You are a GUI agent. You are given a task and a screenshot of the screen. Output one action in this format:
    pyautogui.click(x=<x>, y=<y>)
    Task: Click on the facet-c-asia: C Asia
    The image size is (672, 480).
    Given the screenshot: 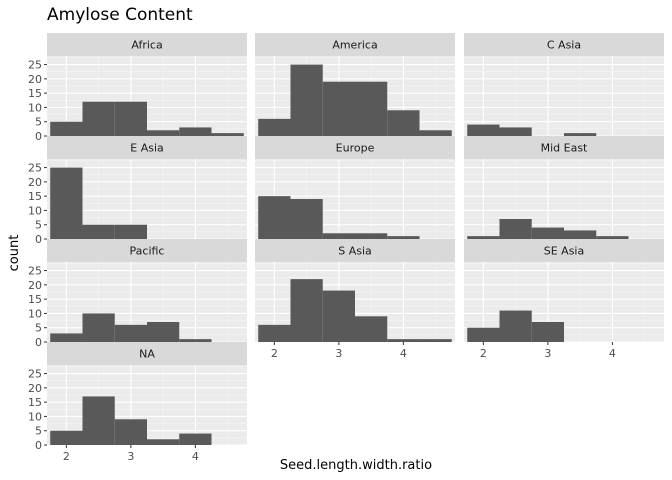 What is the action you would take?
    pyautogui.click(x=564, y=85)
    